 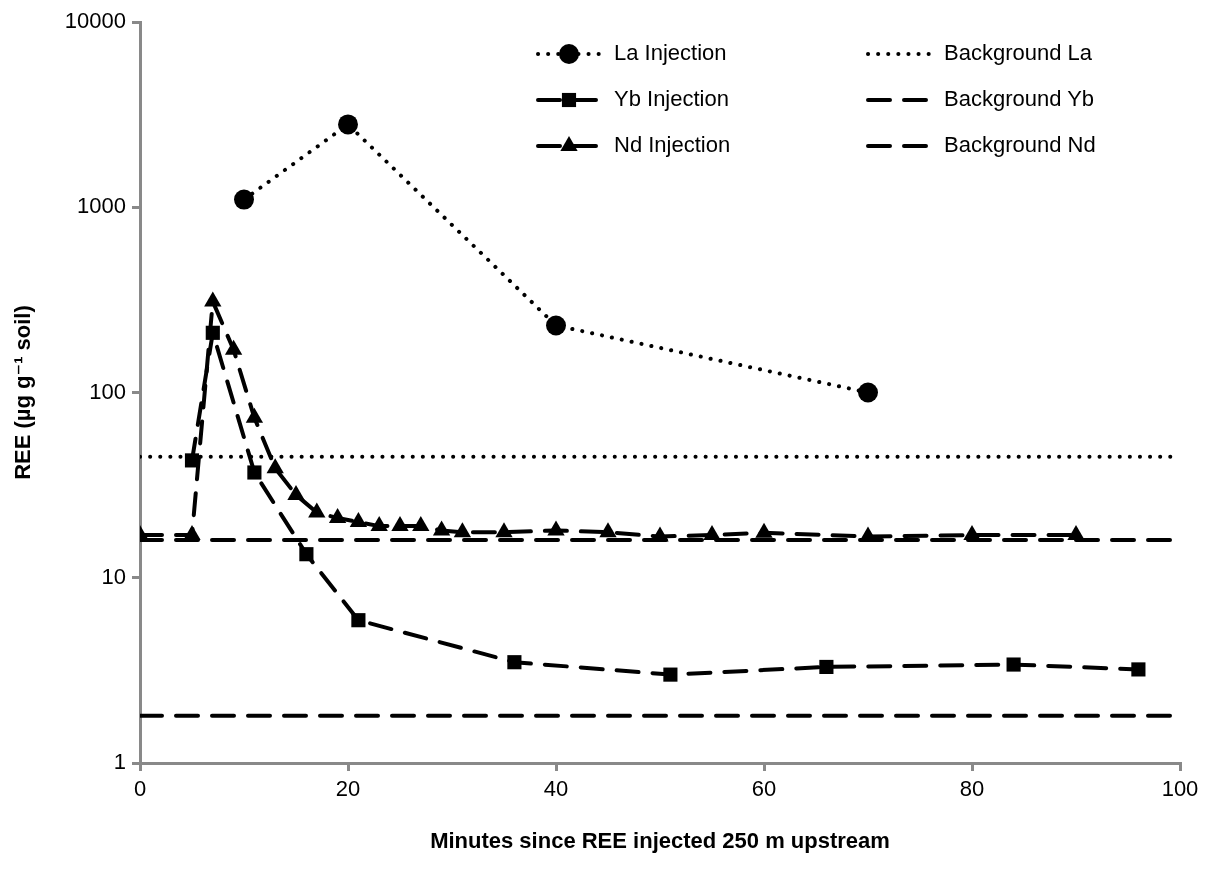 I want to click on y-tick-label: 10000, so click(x=95, y=21).